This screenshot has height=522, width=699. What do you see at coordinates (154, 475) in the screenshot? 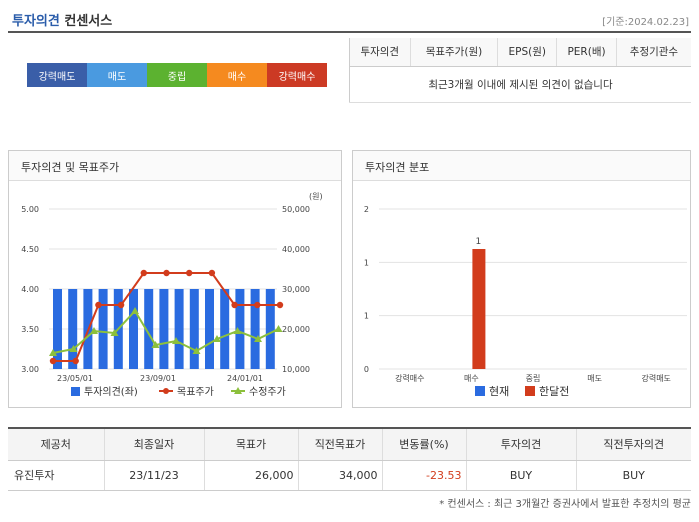
I see `cell-date: 23/11/23` at bounding box center [154, 475].